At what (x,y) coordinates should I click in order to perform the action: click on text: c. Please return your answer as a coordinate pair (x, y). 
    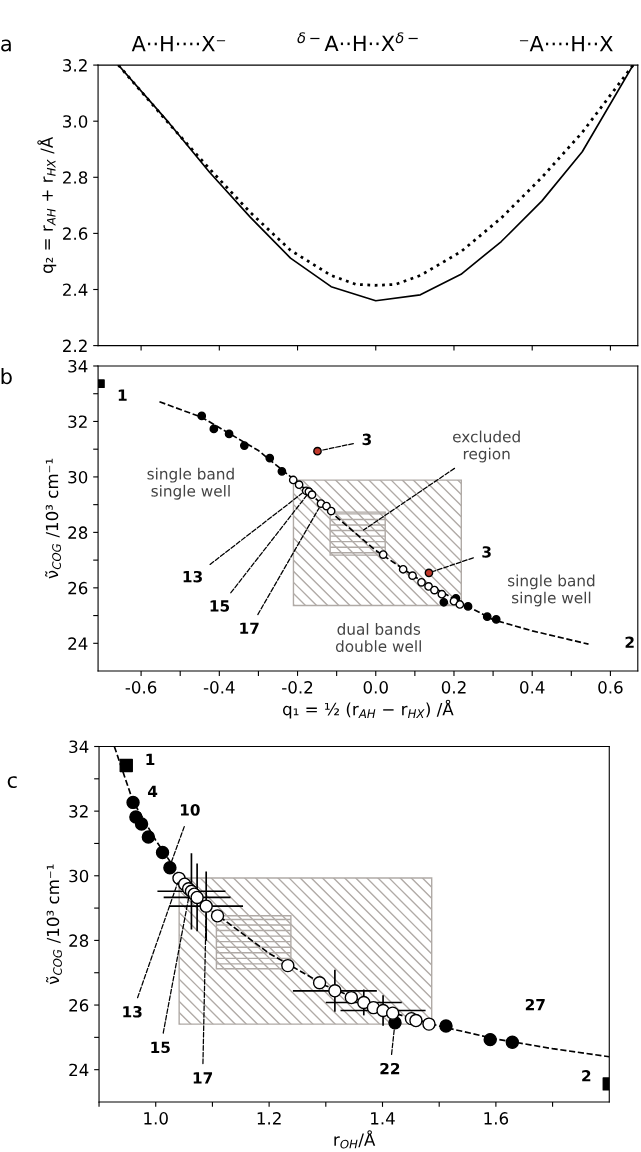
    Looking at the image, I should click on (12, 782).